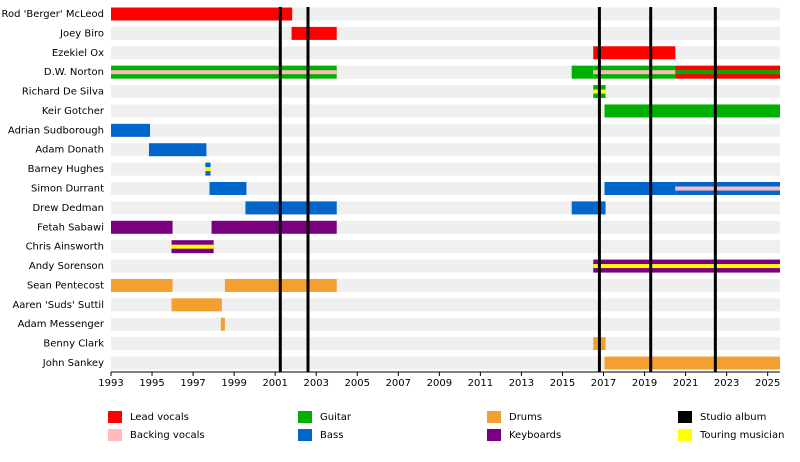  What do you see at coordinates (56, 130) in the screenshot?
I see `member-label: Adrian Sudborough` at bounding box center [56, 130].